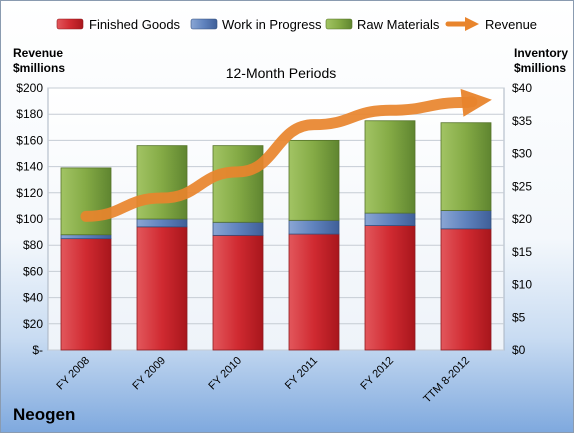 Image resolution: width=574 pixels, height=433 pixels. What do you see at coordinates (446, 380) in the screenshot?
I see `category-label: TTM 8-2012` at bounding box center [446, 380].